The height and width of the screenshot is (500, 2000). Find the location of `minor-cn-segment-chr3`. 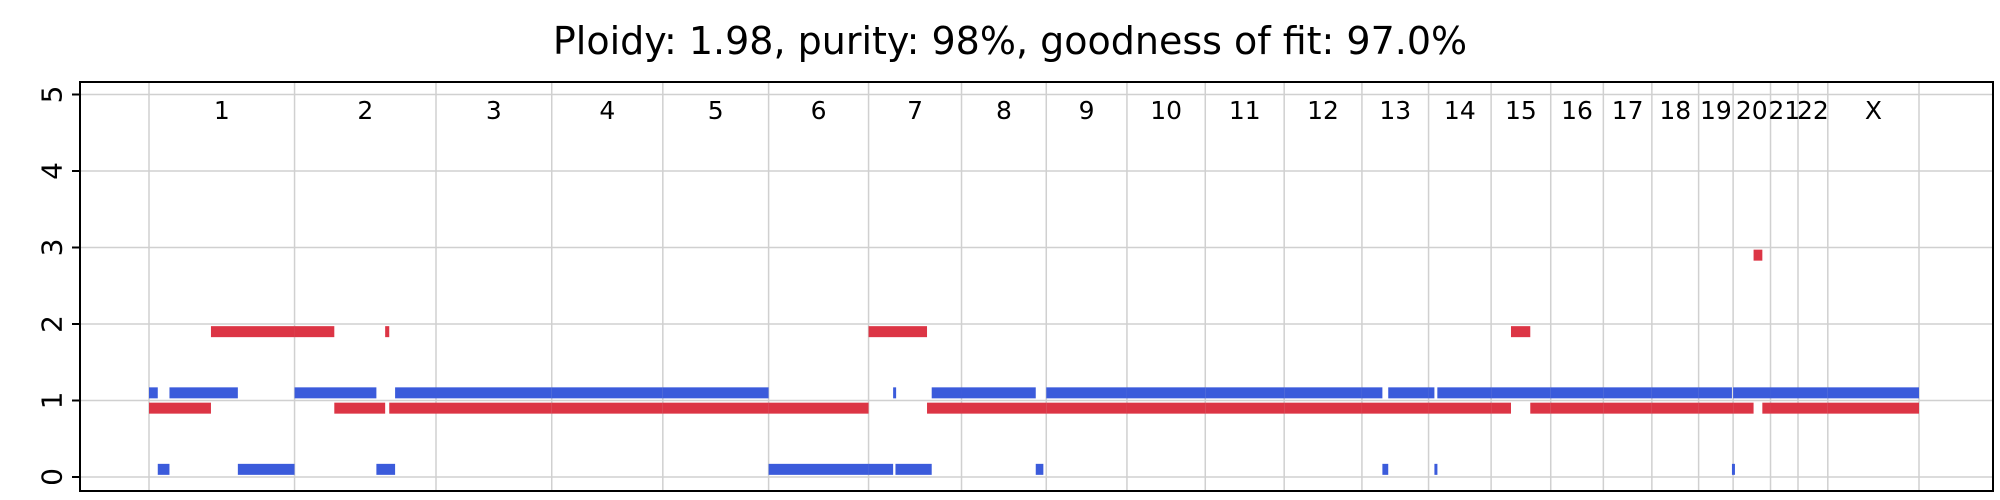

minor-cn-segment-chr3 is located at coordinates (494, 393).